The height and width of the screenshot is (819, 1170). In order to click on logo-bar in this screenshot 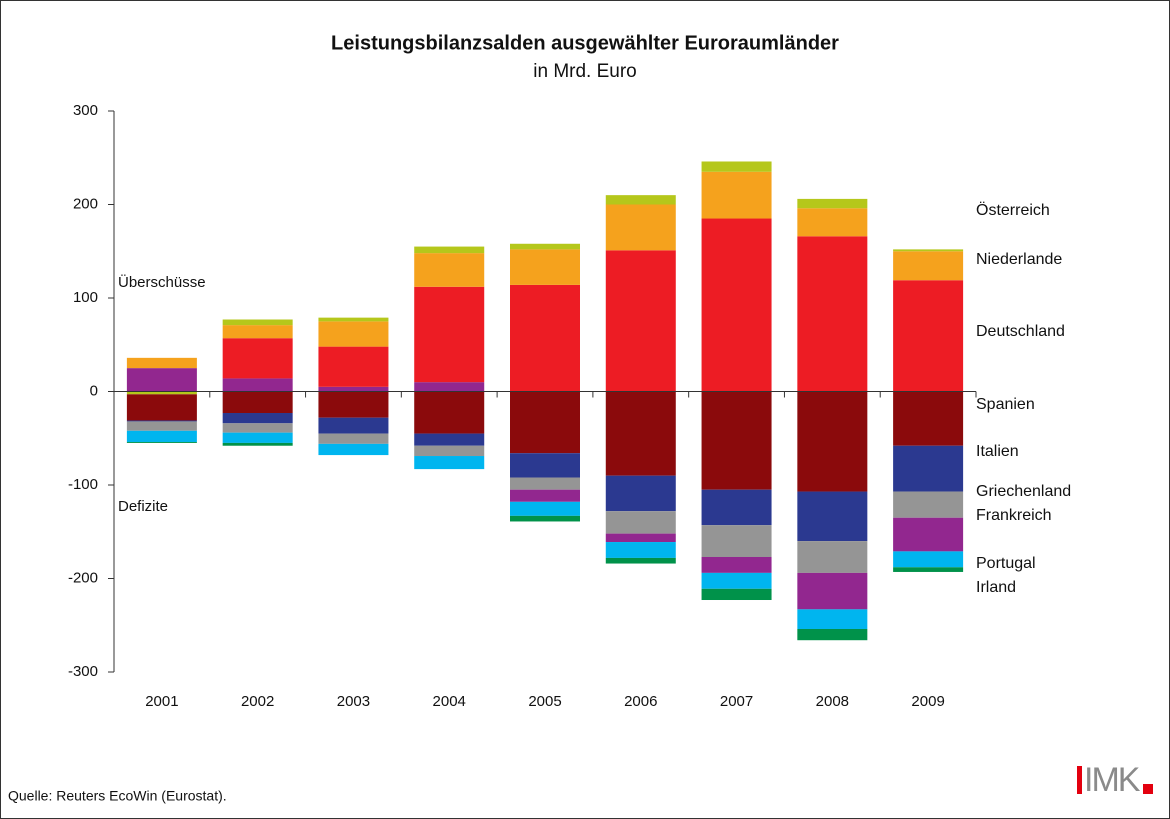, I will do `click(1079, 780)`.